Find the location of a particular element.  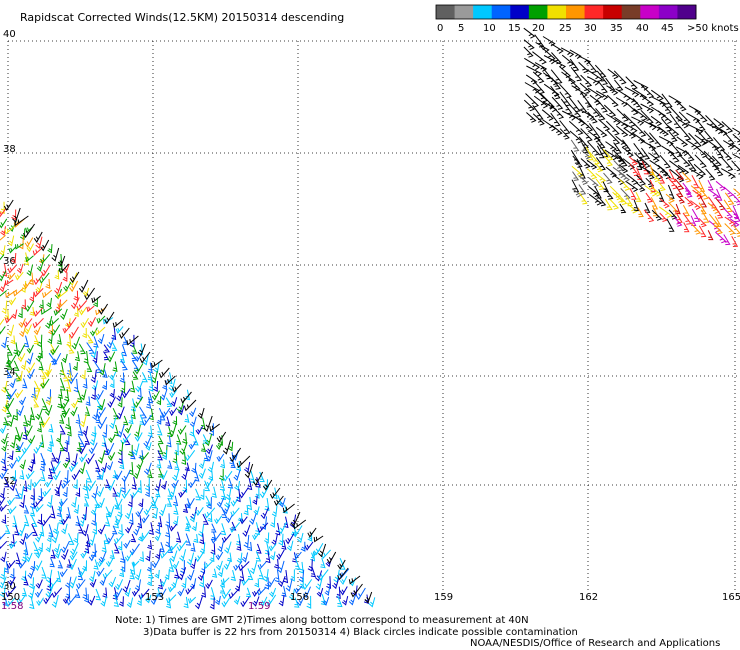

lat-label-36: 36 is located at coordinates (9, 261).